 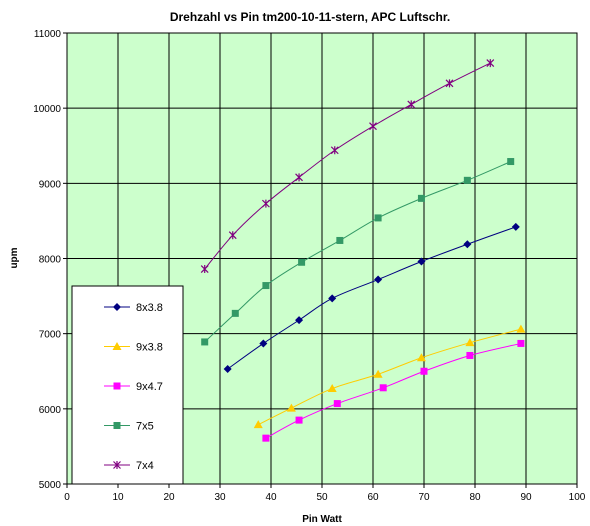 What do you see at coordinates (145, 466) in the screenshot?
I see `legend-label: 7x4` at bounding box center [145, 466].